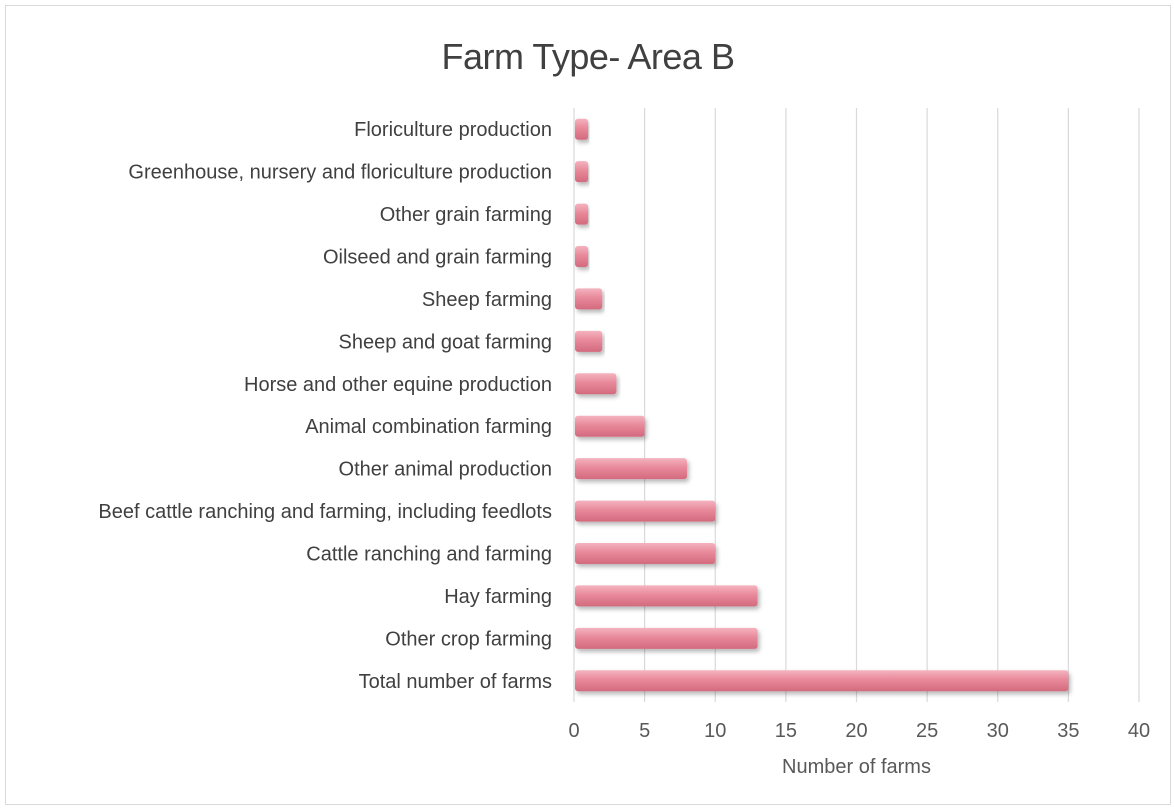 Image resolution: width=1174 pixels, height=808 pixels. Describe the element at coordinates (998, 731) in the screenshot. I see `x-tick-label: 30` at that location.